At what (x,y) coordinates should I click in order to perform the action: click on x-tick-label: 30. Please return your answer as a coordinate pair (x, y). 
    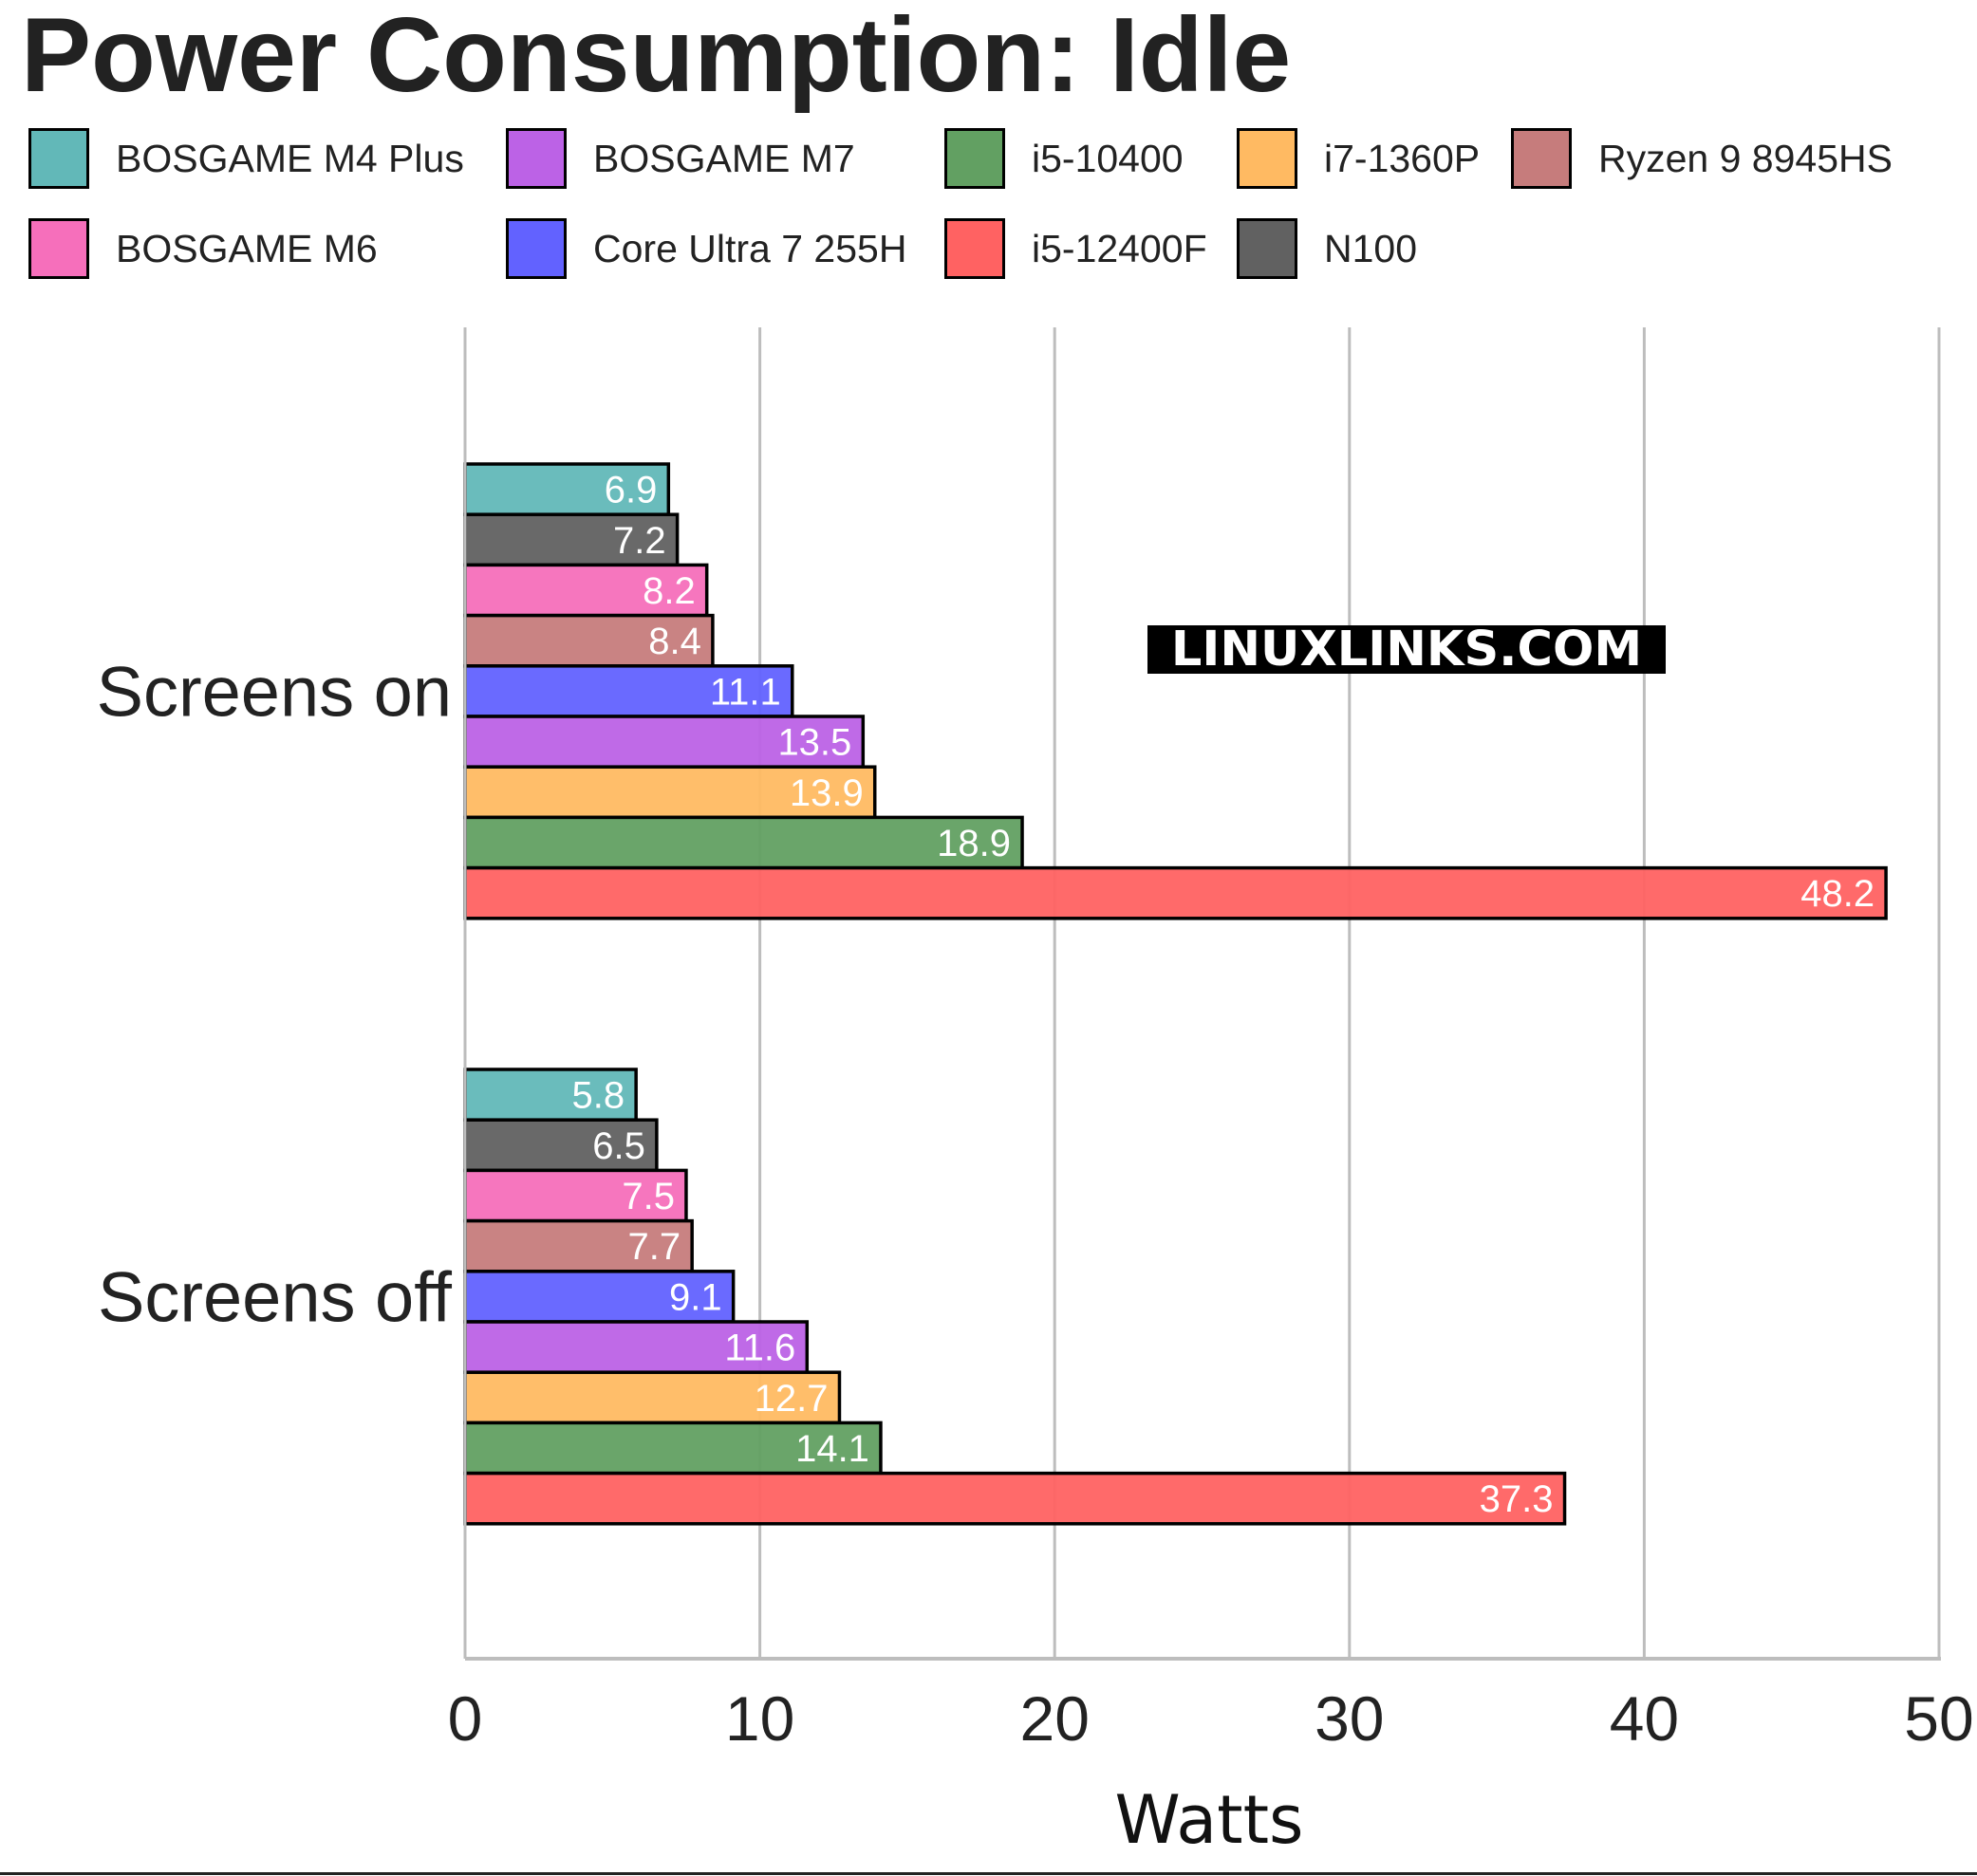
    Looking at the image, I should click on (1350, 1718).